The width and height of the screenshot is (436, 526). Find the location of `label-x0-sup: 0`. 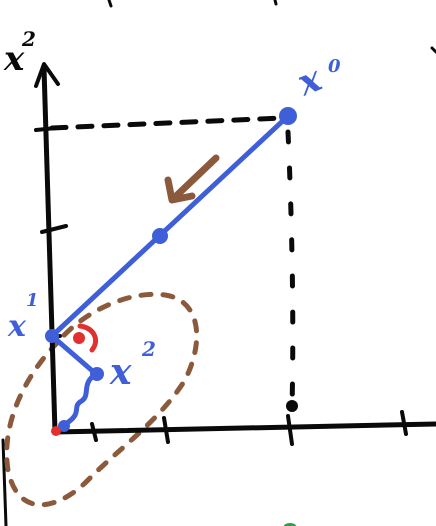

label-x0-sup: 0 is located at coordinates (334, 66).